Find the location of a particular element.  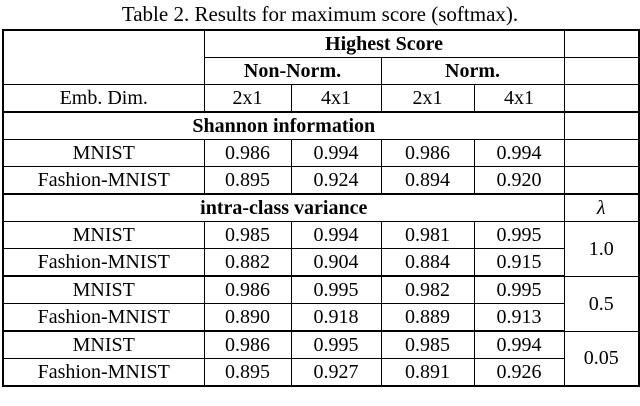

value-cell: 0.982 is located at coordinates (427, 289).